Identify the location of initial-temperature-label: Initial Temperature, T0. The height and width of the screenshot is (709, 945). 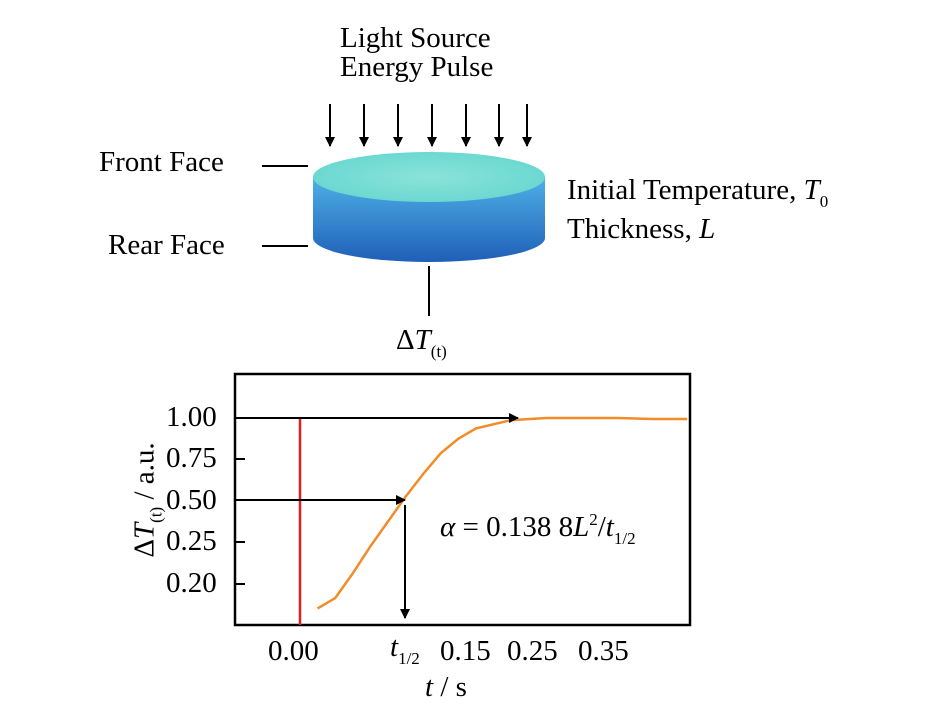
(698, 192).